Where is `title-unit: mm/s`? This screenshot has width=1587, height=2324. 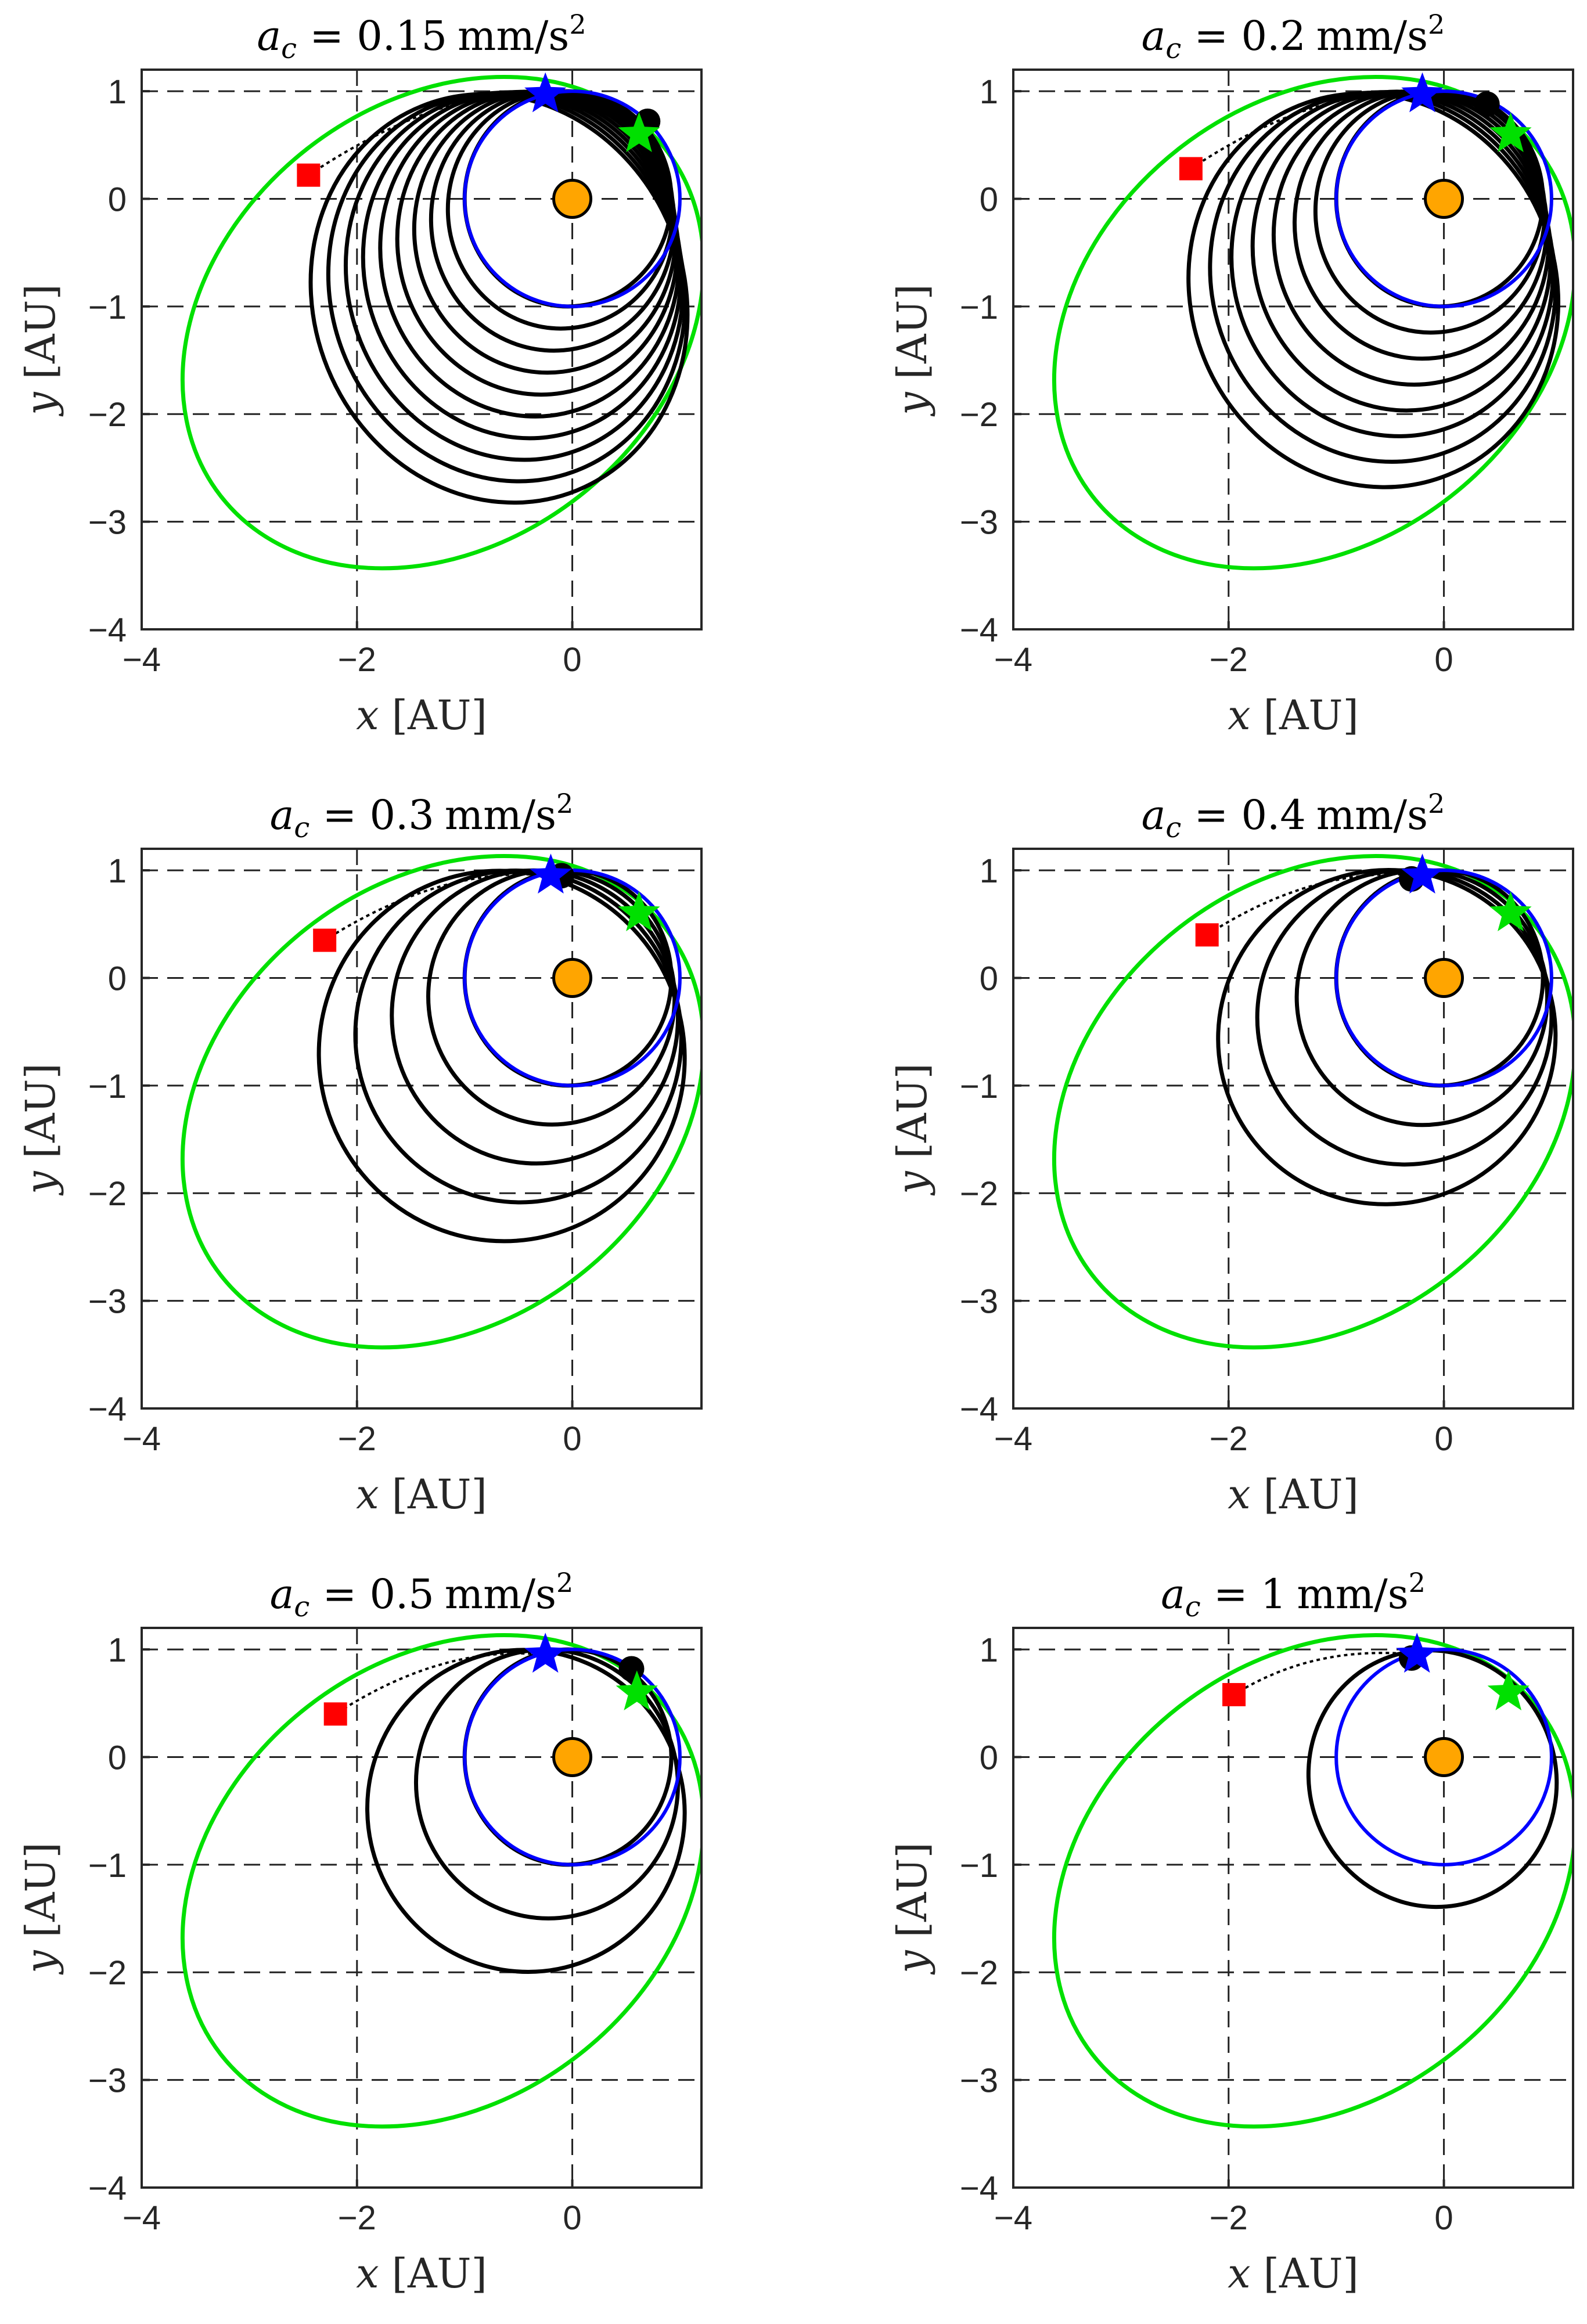 title-unit: mm/s is located at coordinates (500, 1594).